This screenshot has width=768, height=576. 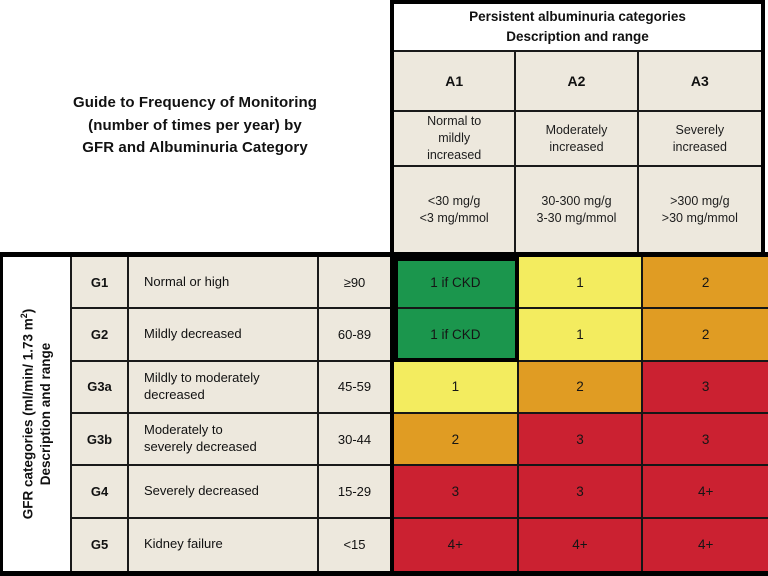 What do you see at coordinates (581, 387) in the screenshot?
I see `frequency-cell-g3a-a2: 2` at bounding box center [581, 387].